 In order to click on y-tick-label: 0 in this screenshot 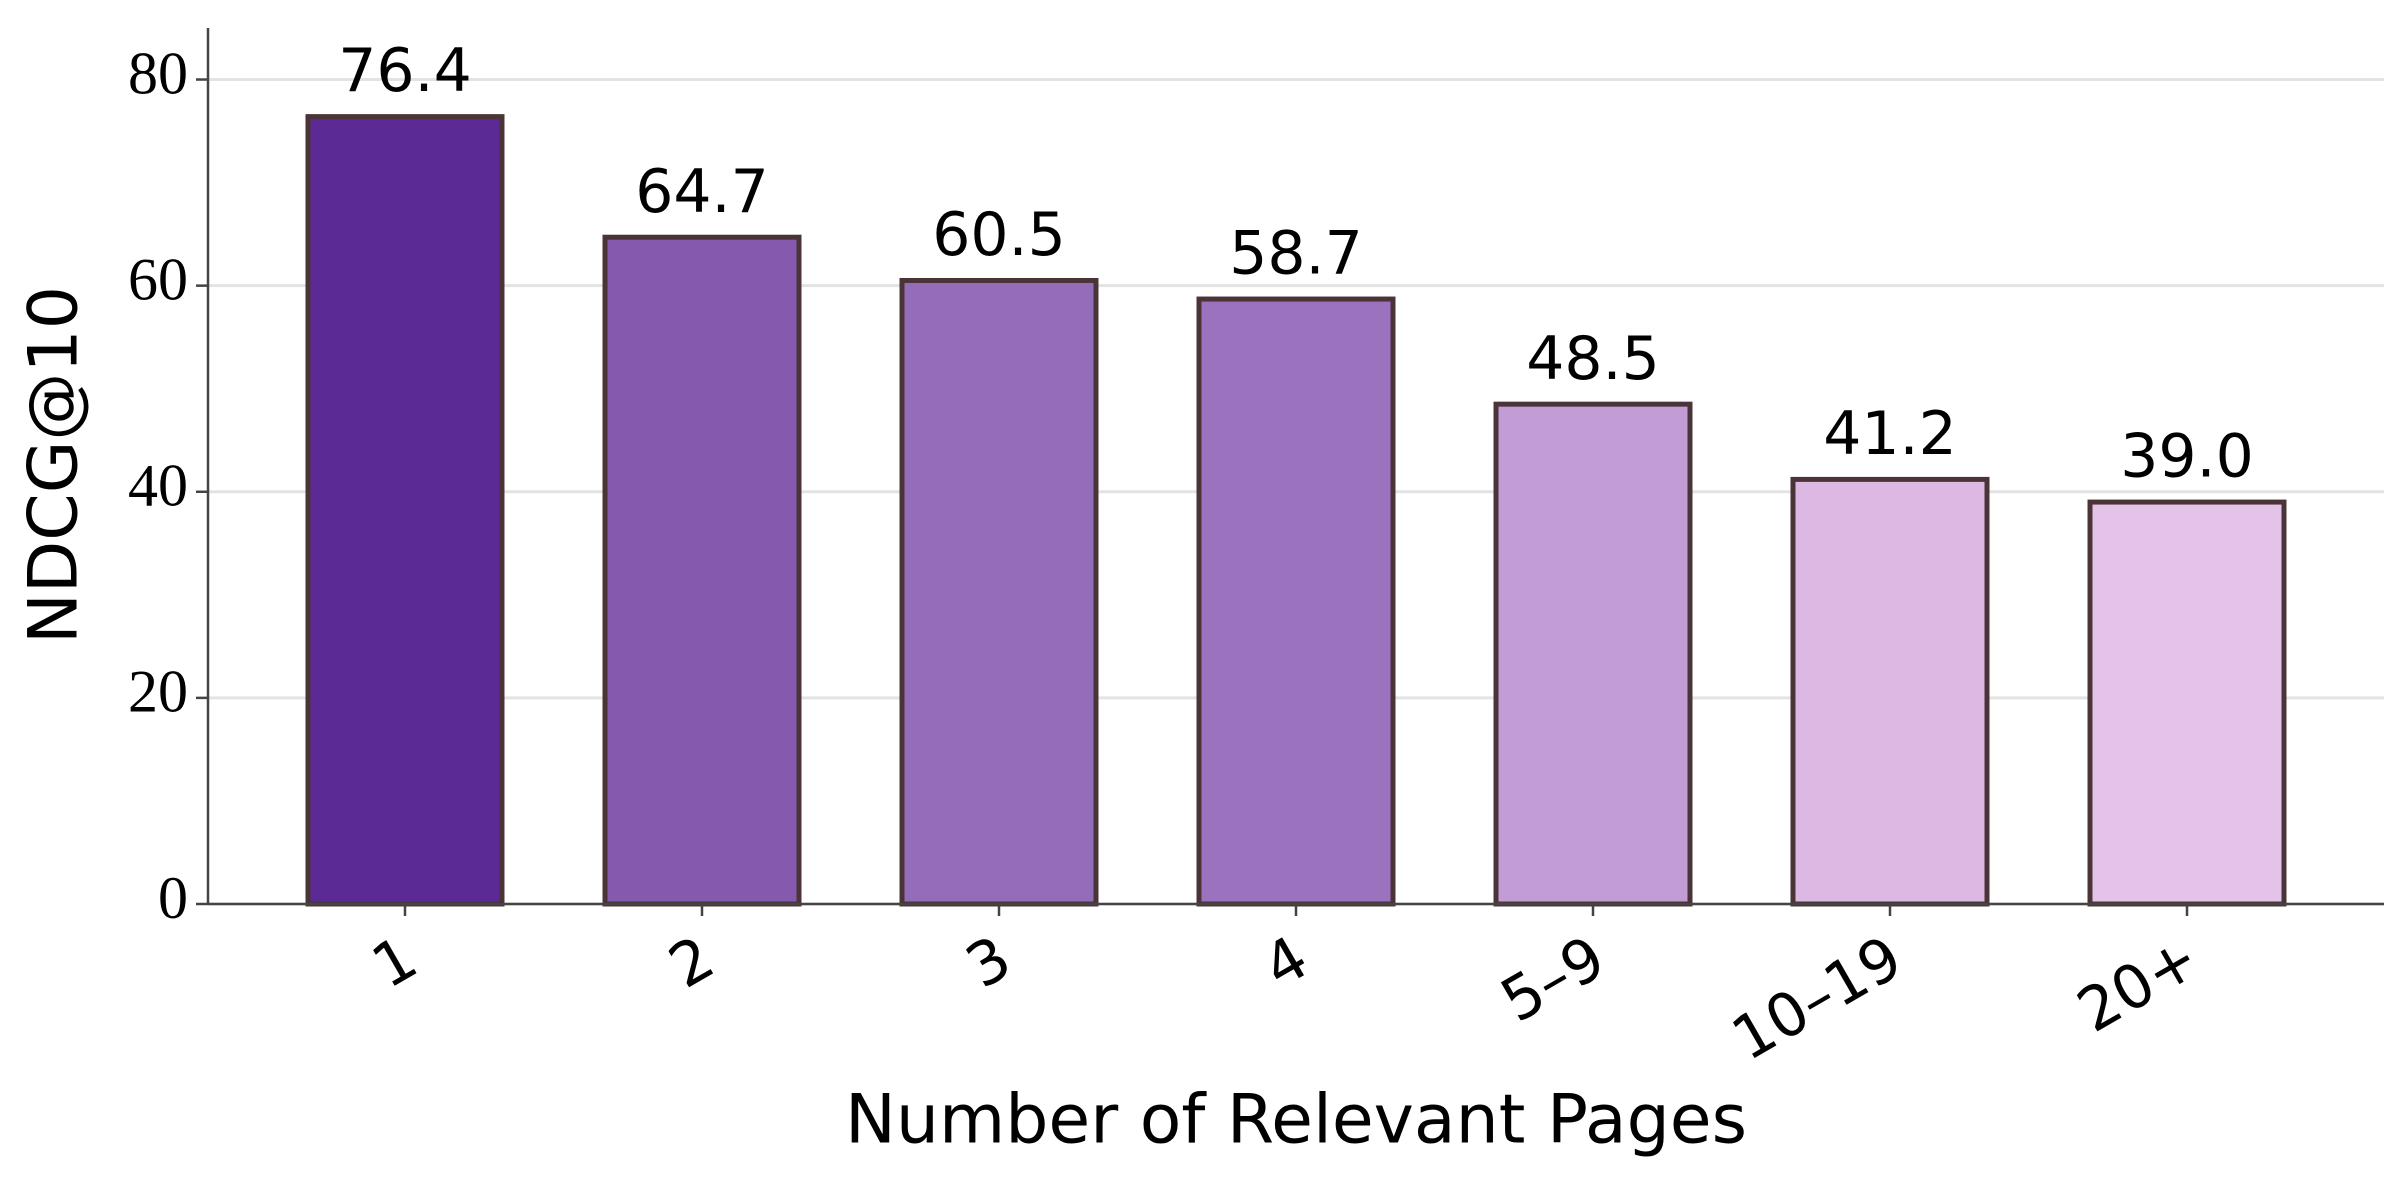, I will do `click(173, 898)`.